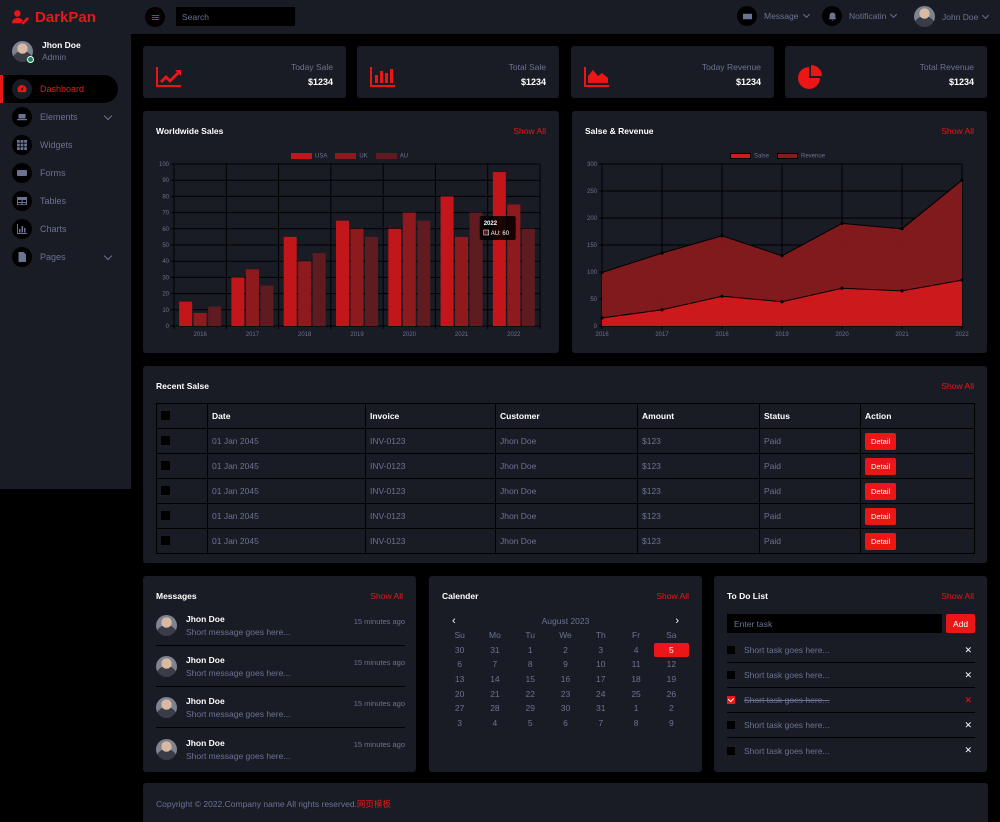 This screenshot has width=1000, height=822. What do you see at coordinates (565, 679) in the screenshot?
I see `calendar-day: 16` at bounding box center [565, 679].